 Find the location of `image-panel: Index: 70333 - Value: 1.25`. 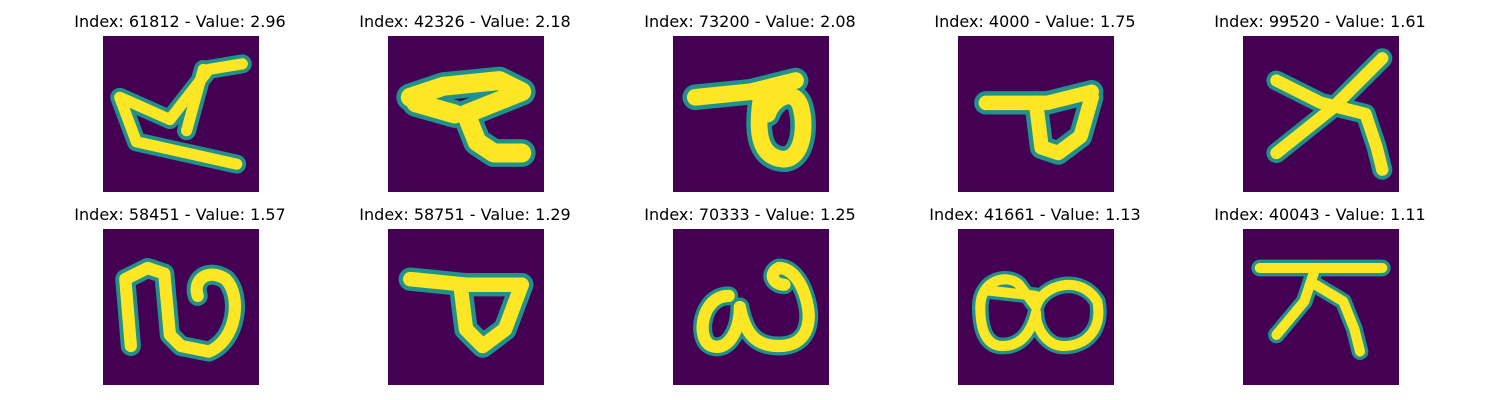

image-panel: Index: 70333 - Value: 1.25 is located at coordinates (750, 295).